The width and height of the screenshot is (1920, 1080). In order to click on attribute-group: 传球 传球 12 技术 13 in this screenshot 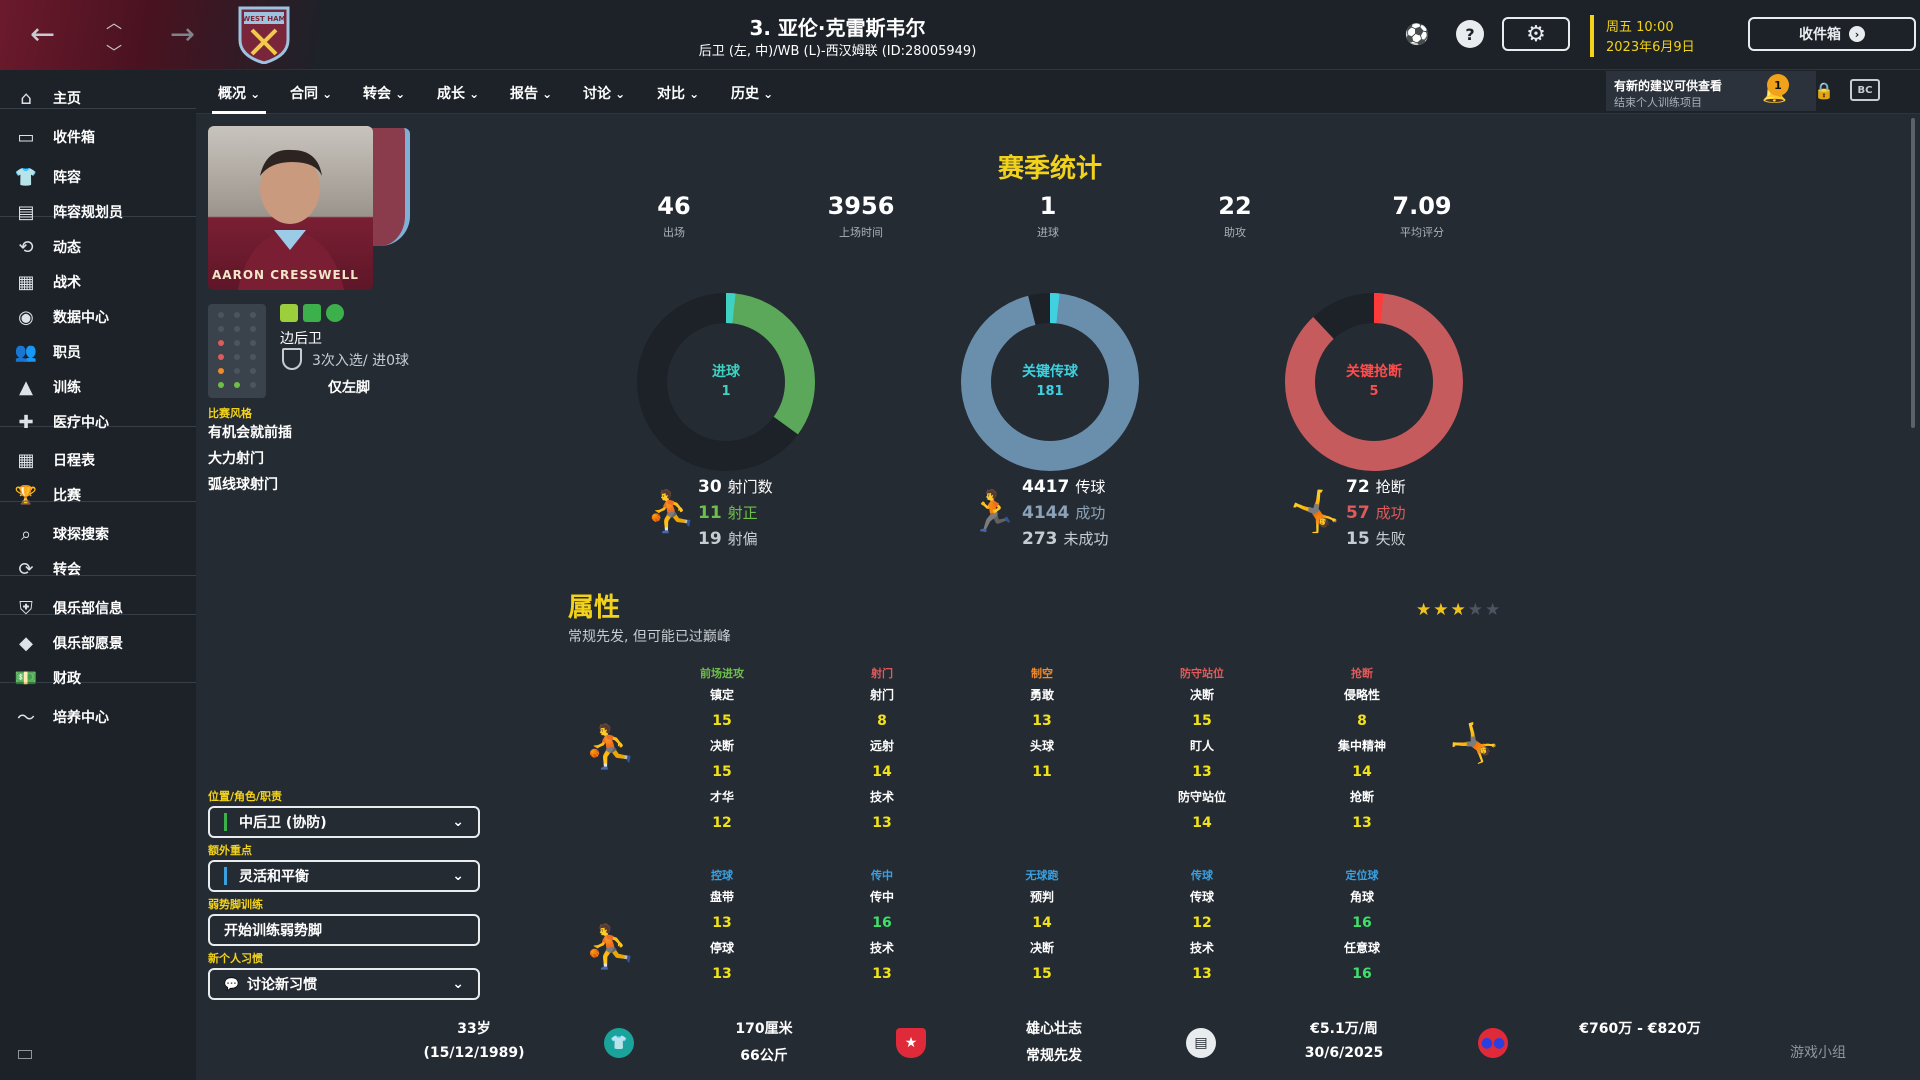, I will do `click(1202, 927)`.